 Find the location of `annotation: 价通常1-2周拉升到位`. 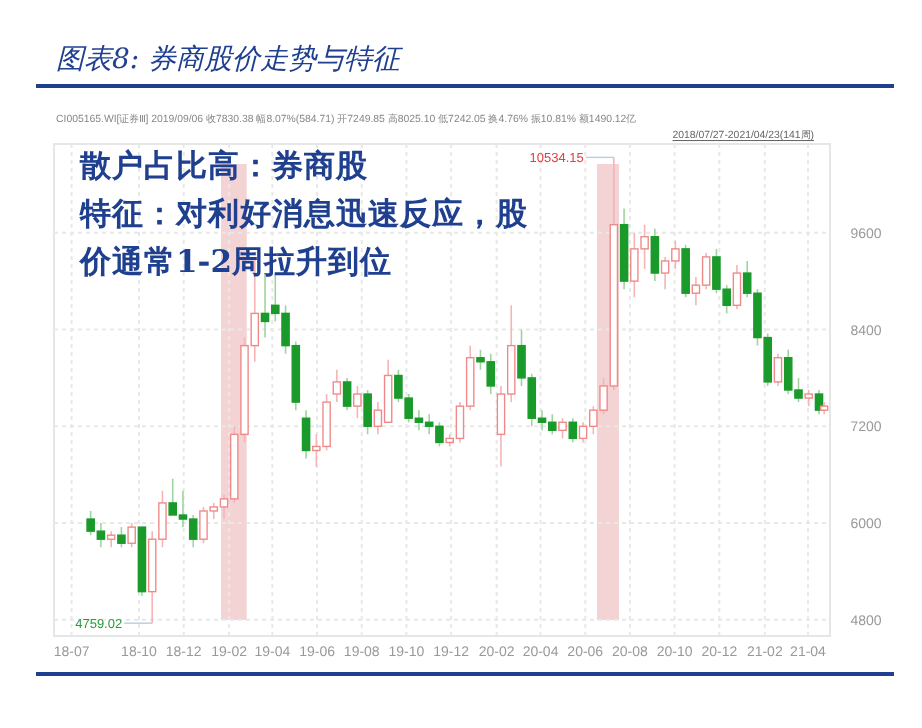

annotation: 价通常1-2周拉升到位 is located at coordinates (235, 261).